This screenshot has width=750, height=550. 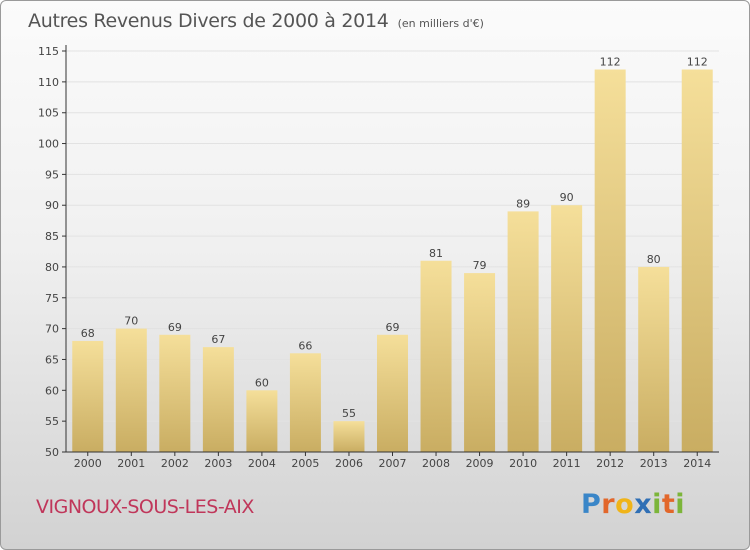 What do you see at coordinates (349, 463) in the screenshot?
I see `x-tick-label: 2006` at bounding box center [349, 463].